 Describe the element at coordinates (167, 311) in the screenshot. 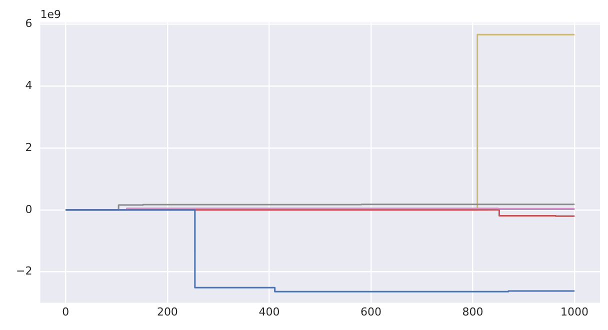

I see `x-tick-label: 200` at that location.